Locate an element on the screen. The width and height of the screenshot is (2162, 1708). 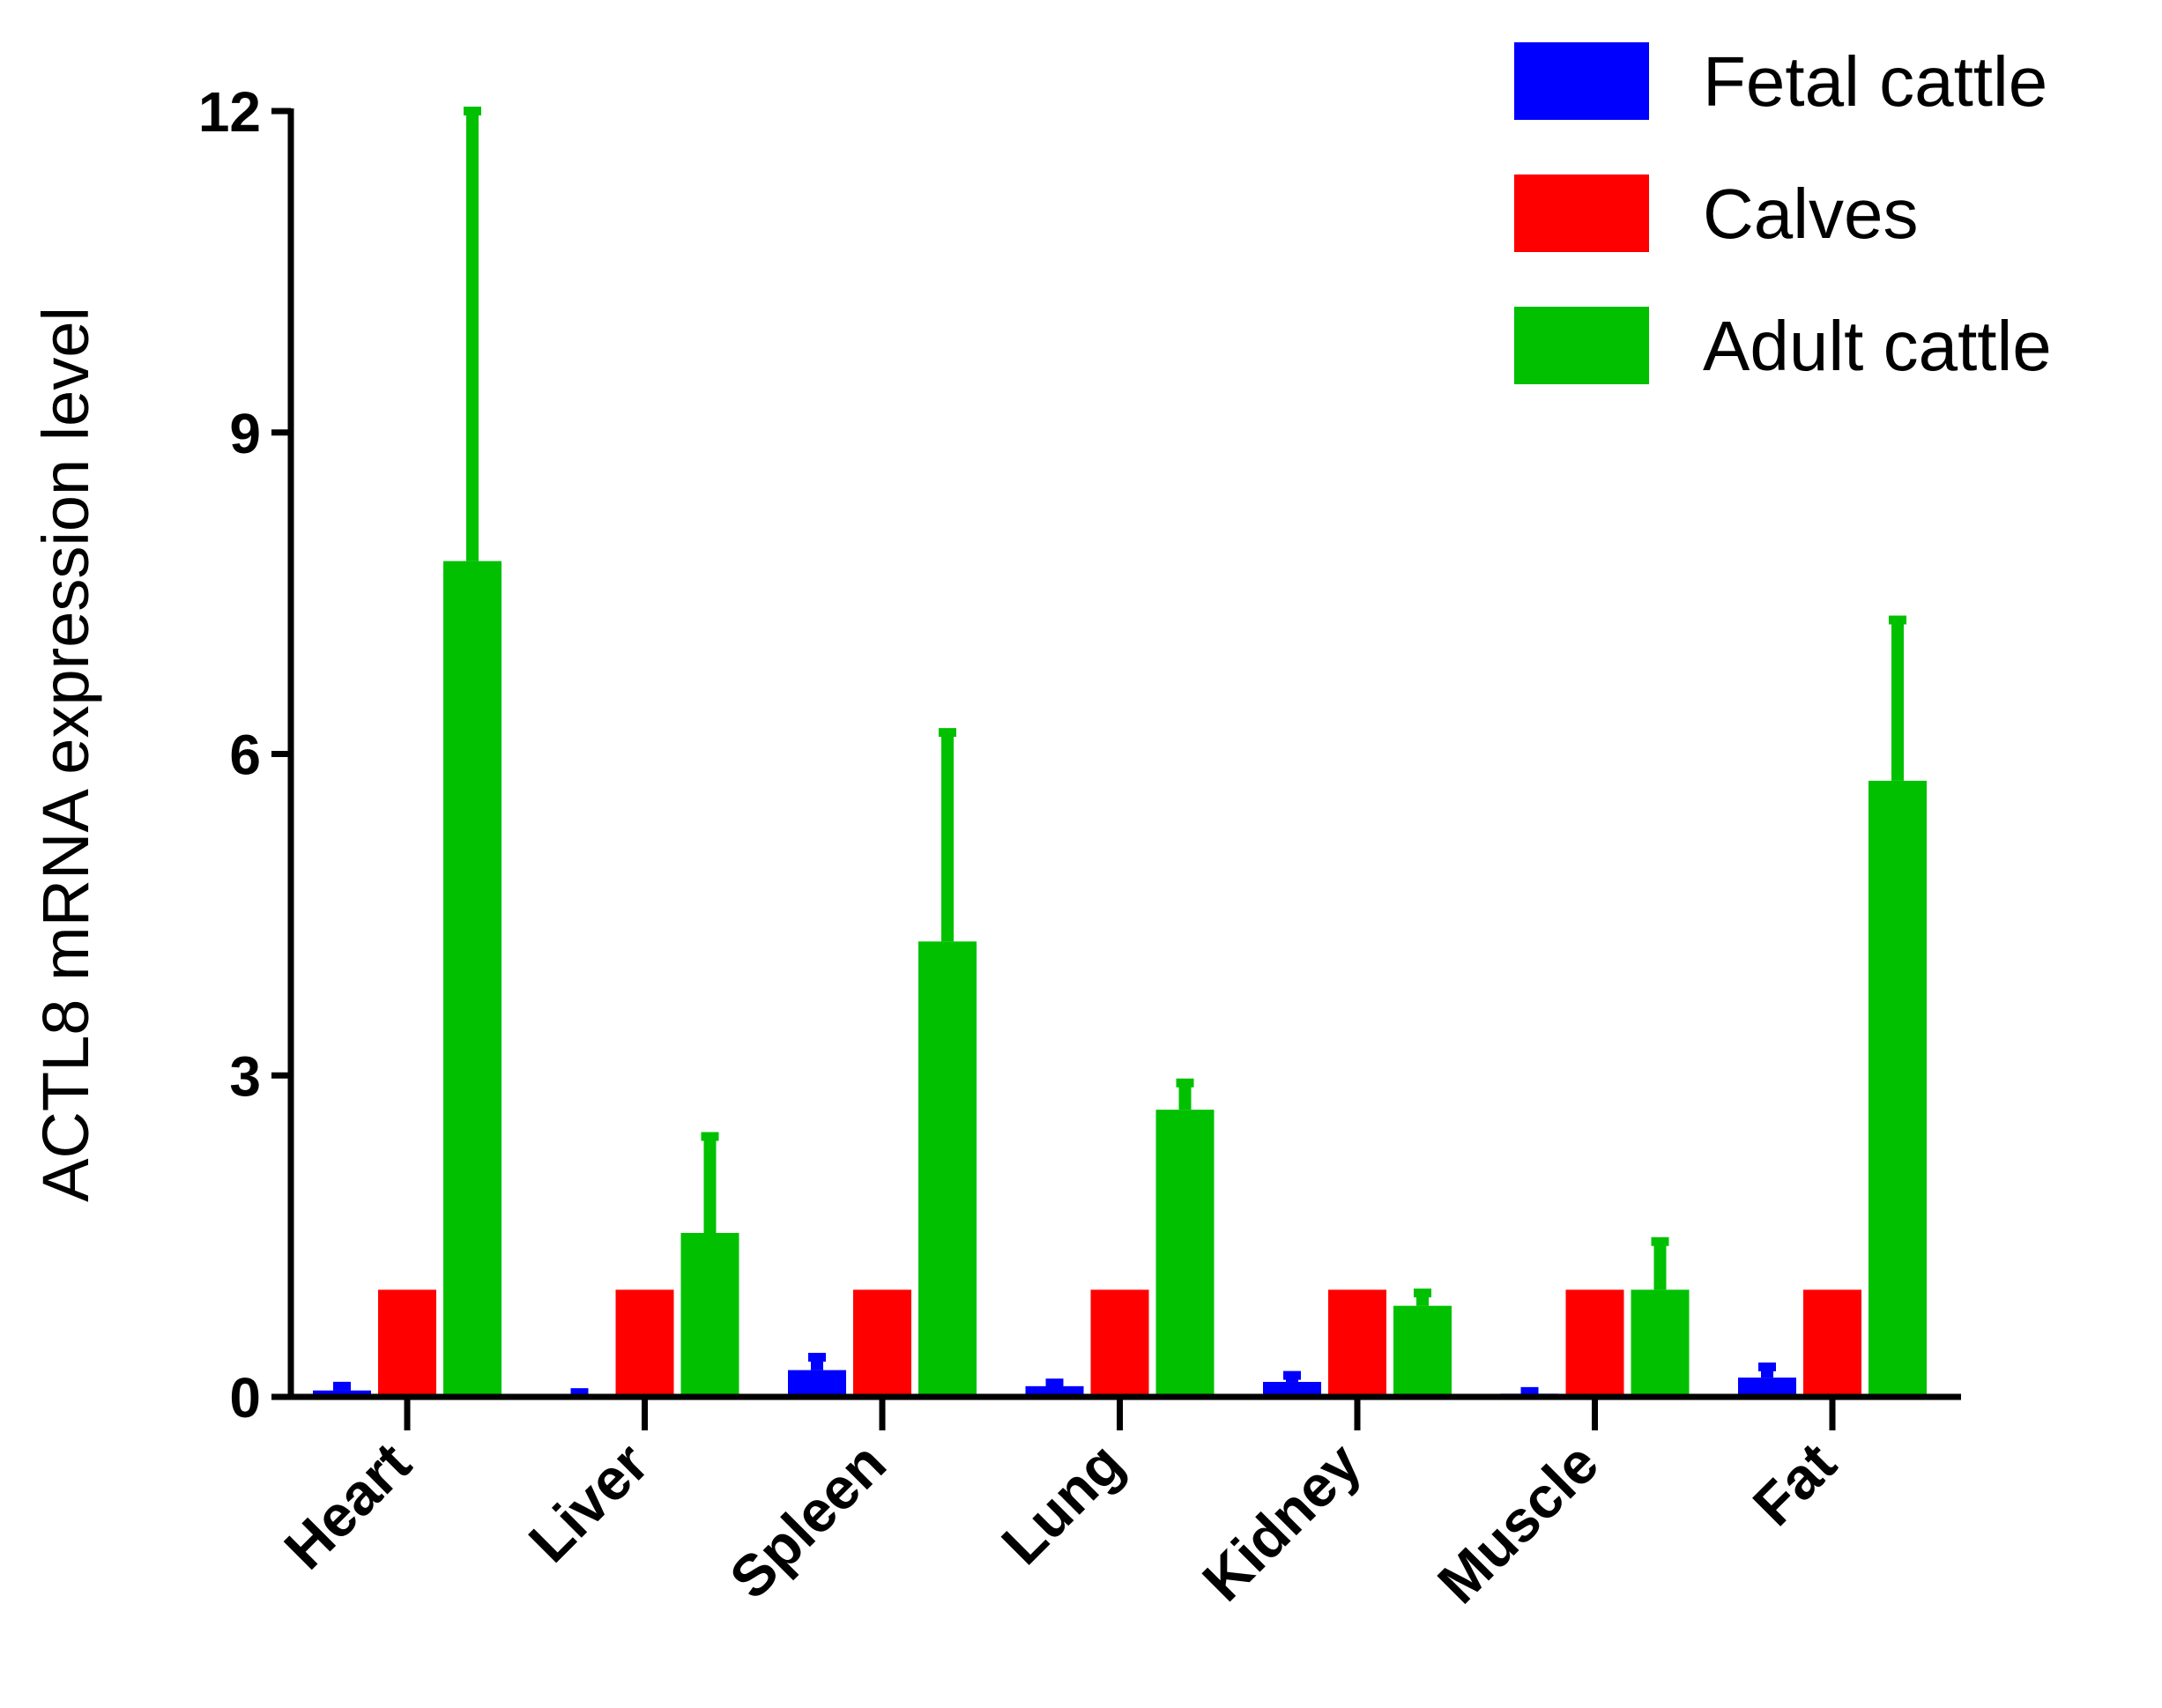
bar-heart-fetal-cattle is located at coordinates (342, 1394).